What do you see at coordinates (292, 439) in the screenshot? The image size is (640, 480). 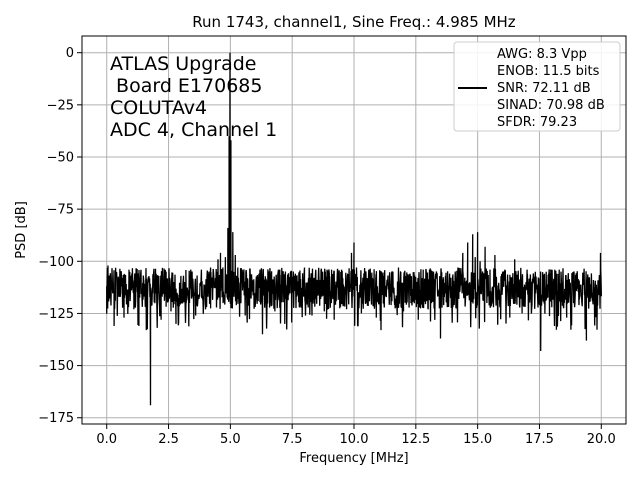 I see `x-tick-label: 7.5` at bounding box center [292, 439].